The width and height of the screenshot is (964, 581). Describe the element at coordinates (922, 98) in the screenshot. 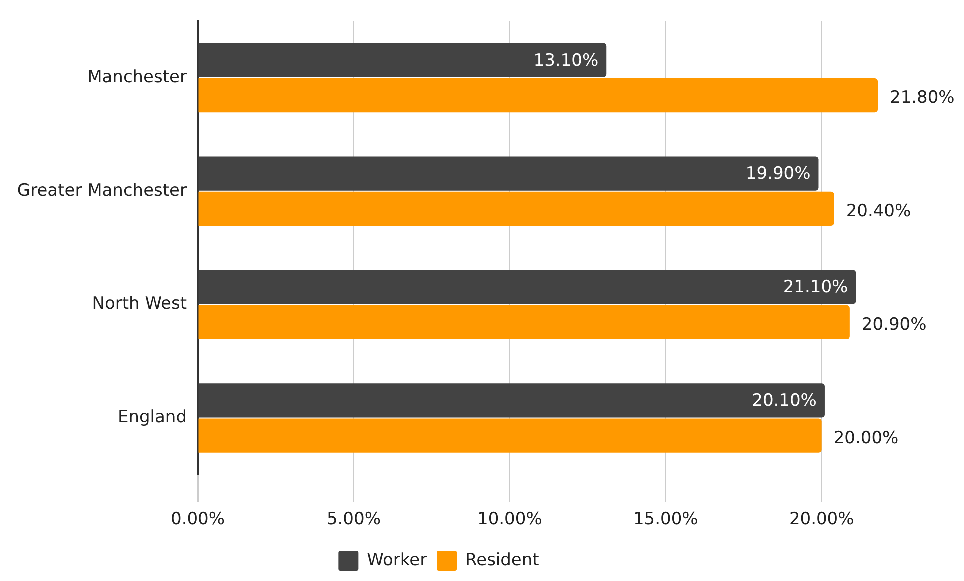

I see `data-label: 21.80%` at that location.